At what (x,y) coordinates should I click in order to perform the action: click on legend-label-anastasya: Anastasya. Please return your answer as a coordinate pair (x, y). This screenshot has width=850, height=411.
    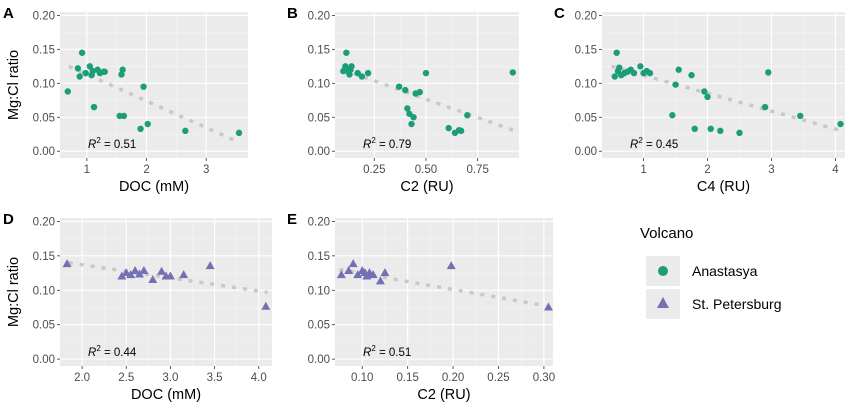
    Looking at the image, I should click on (725, 271).